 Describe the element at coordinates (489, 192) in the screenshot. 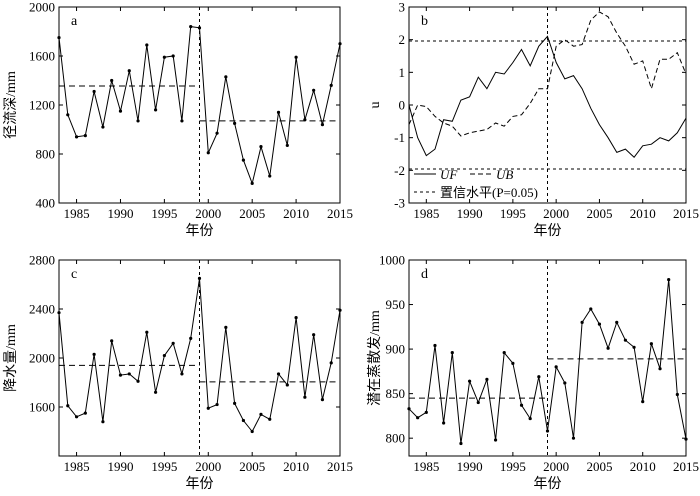

I see `legend-conf-label: 置信水平(P=0.05)` at that location.